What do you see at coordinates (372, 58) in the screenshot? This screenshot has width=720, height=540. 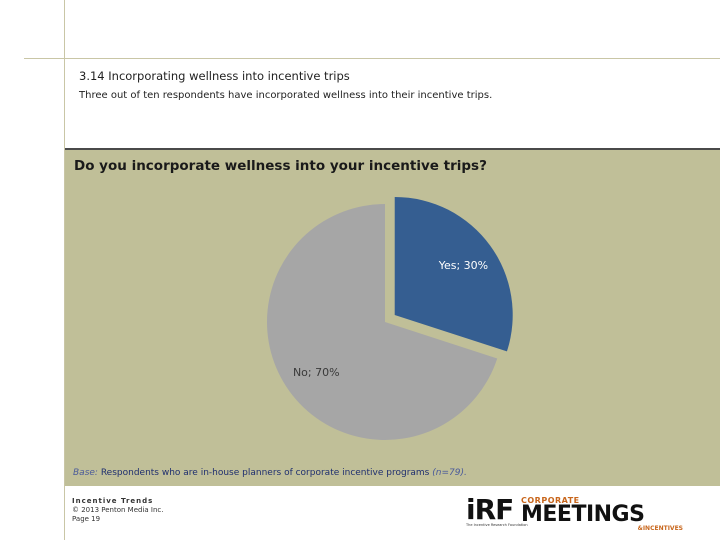 I see `top-rule` at bounding box center [372, 58].